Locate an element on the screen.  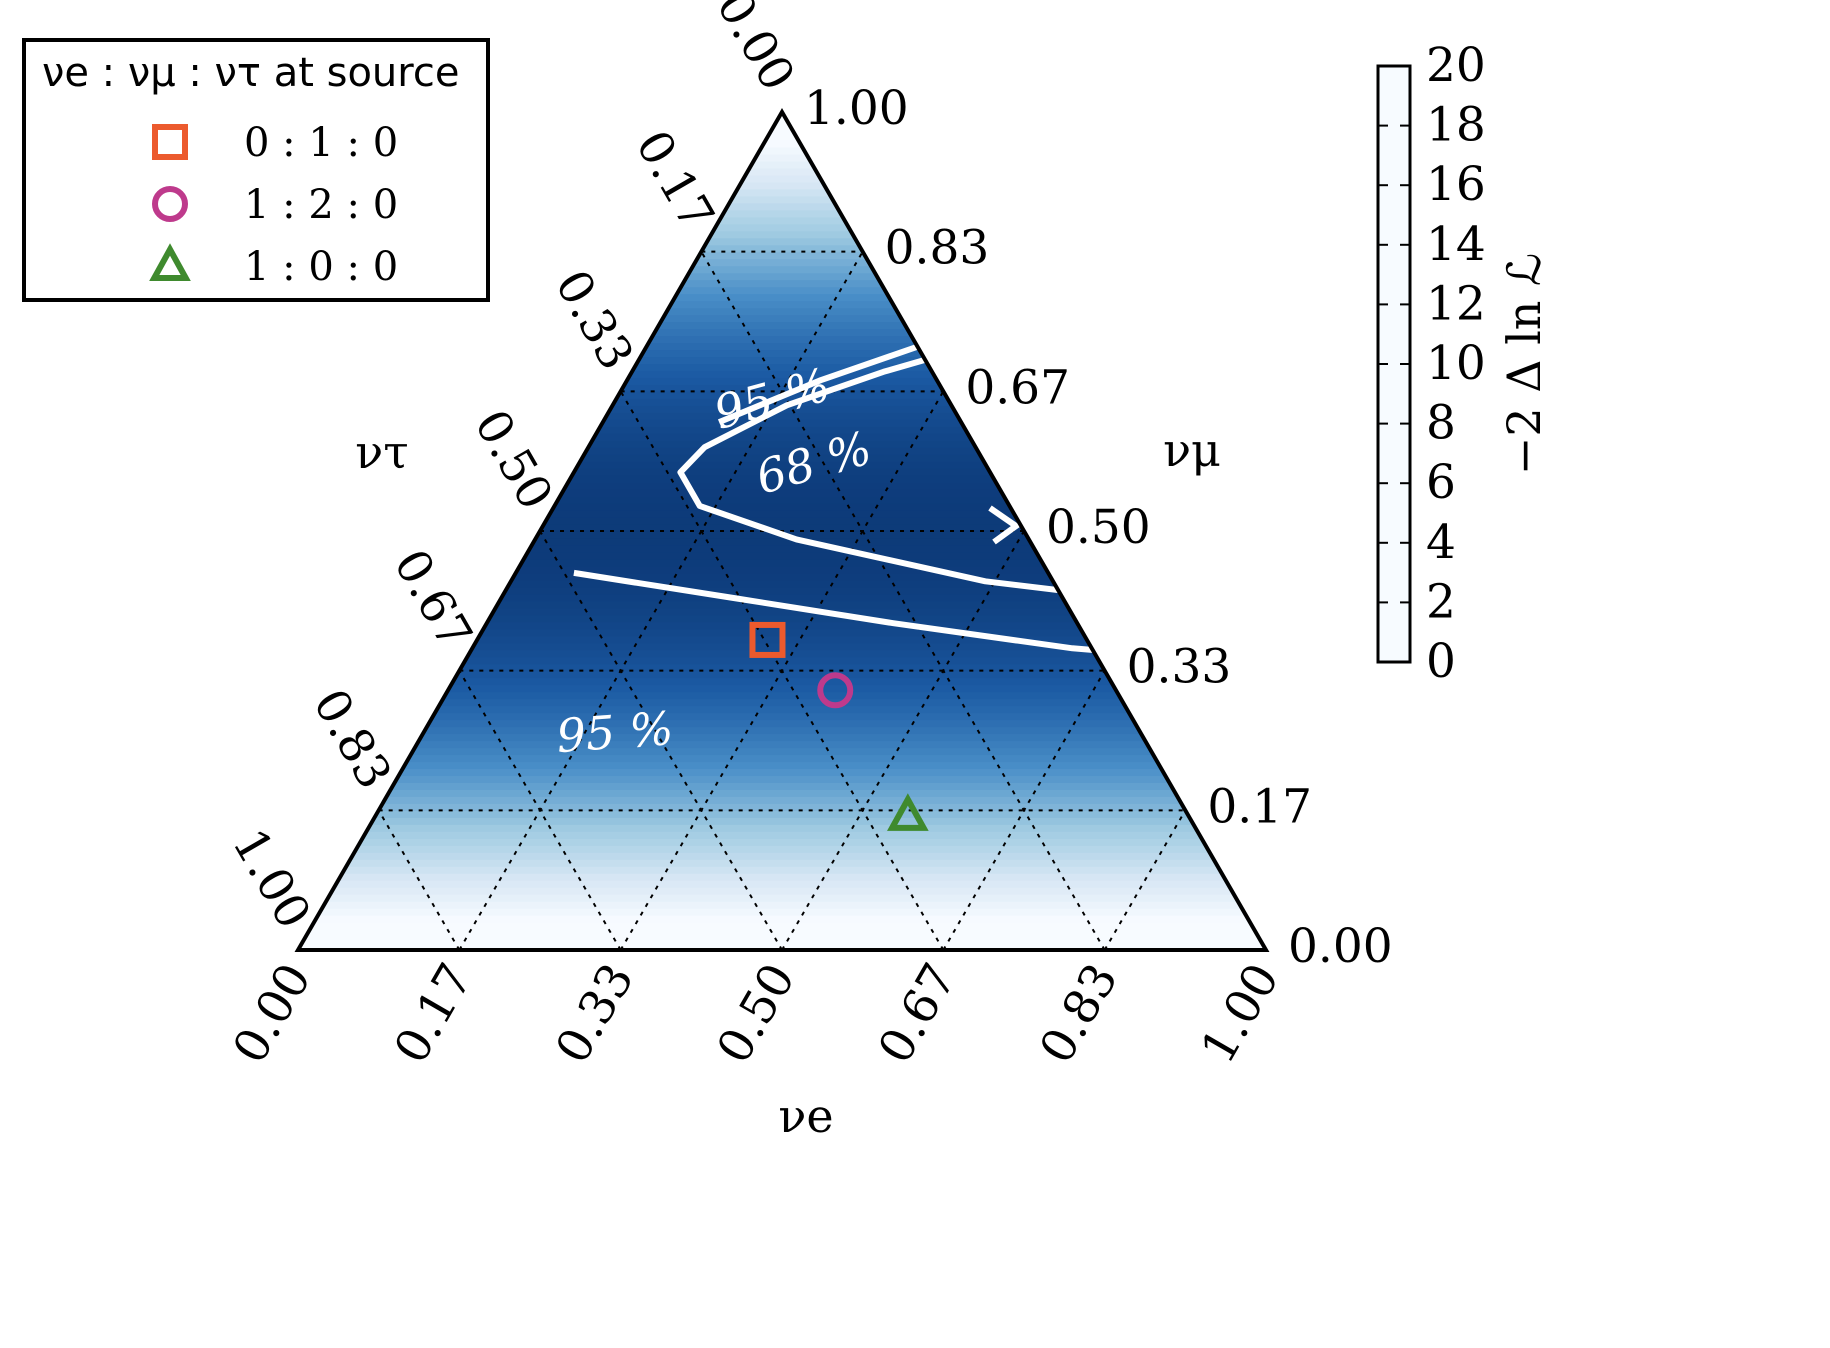
legend-entry-label: 0 : 1 : 0 is located at coordinates (321, 143).